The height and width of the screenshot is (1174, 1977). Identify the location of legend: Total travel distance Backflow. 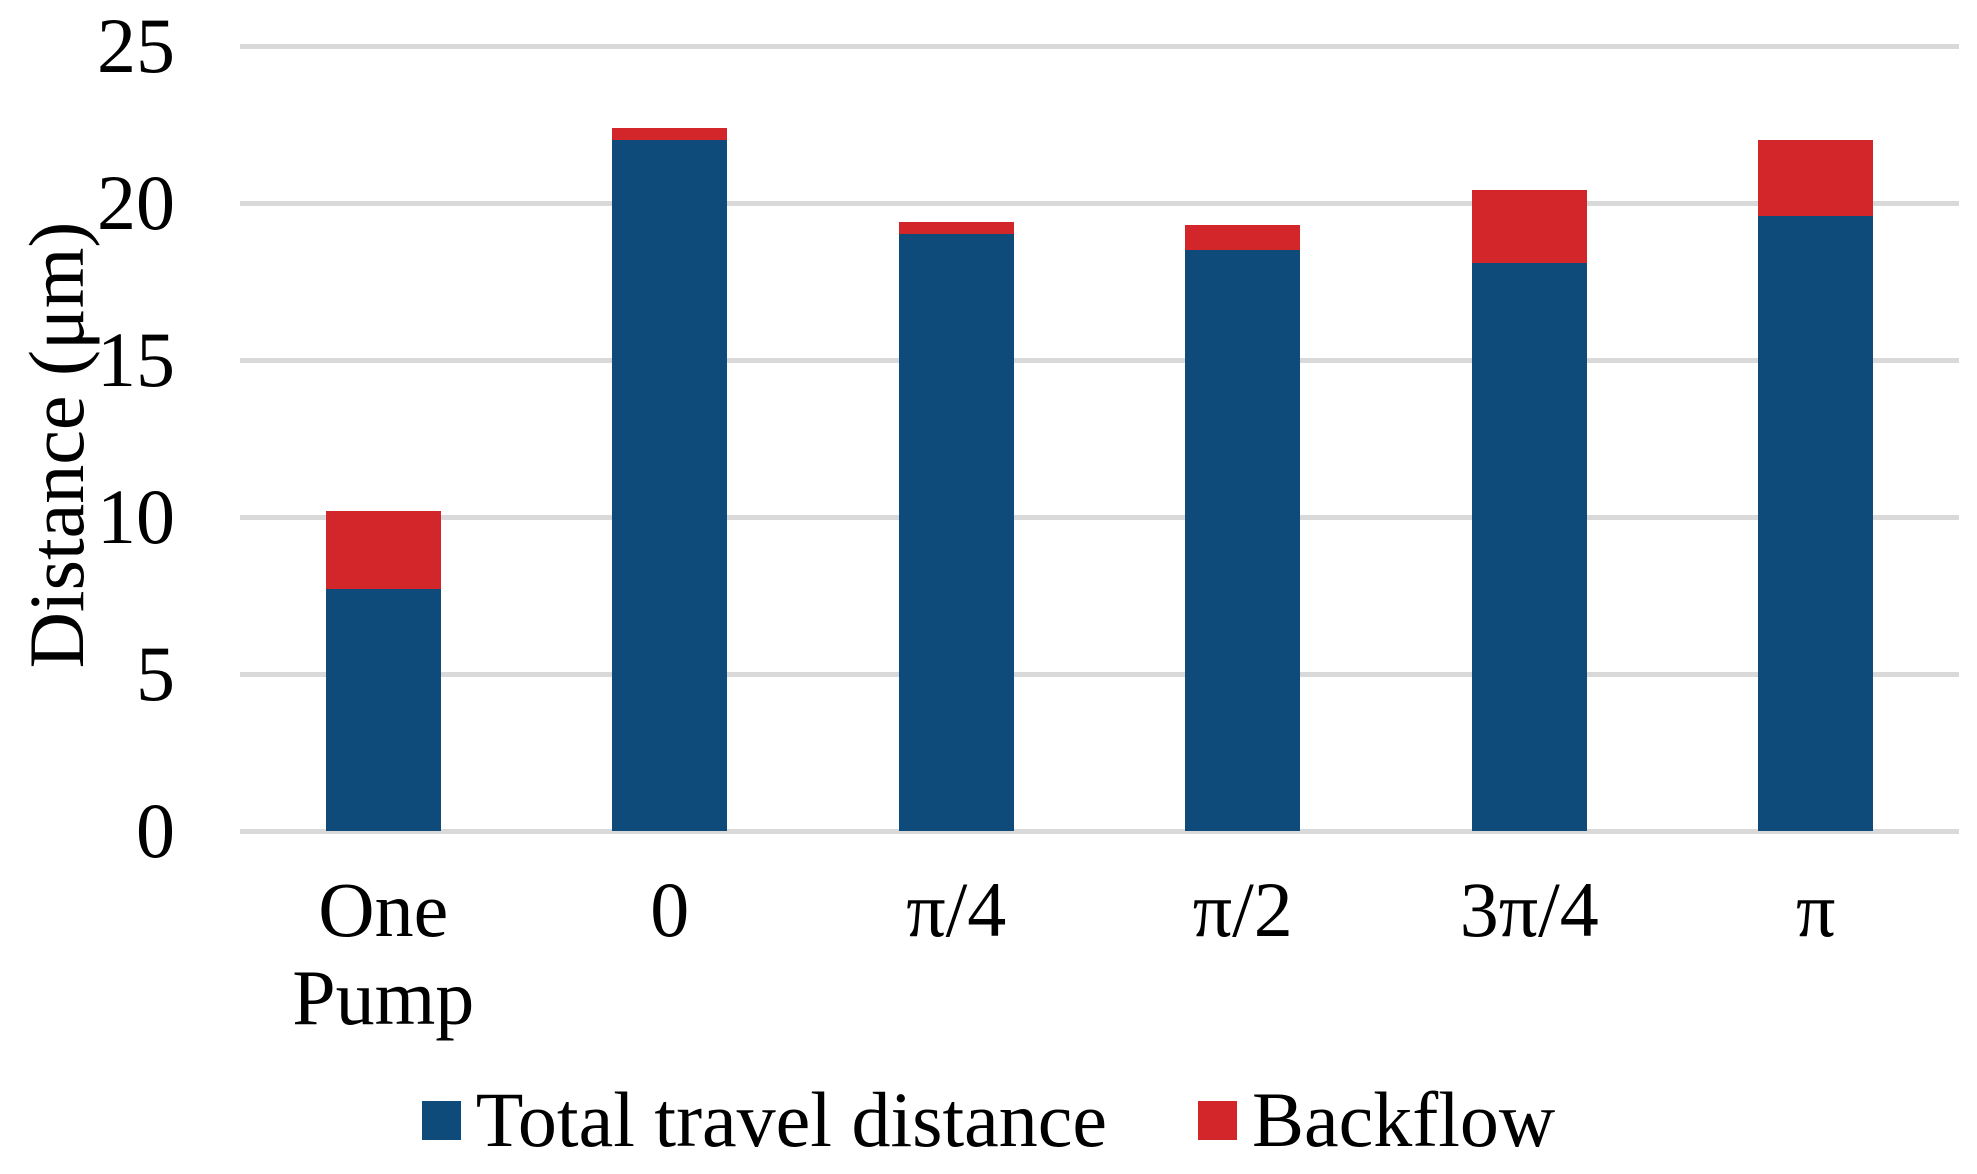
(988, 1120).